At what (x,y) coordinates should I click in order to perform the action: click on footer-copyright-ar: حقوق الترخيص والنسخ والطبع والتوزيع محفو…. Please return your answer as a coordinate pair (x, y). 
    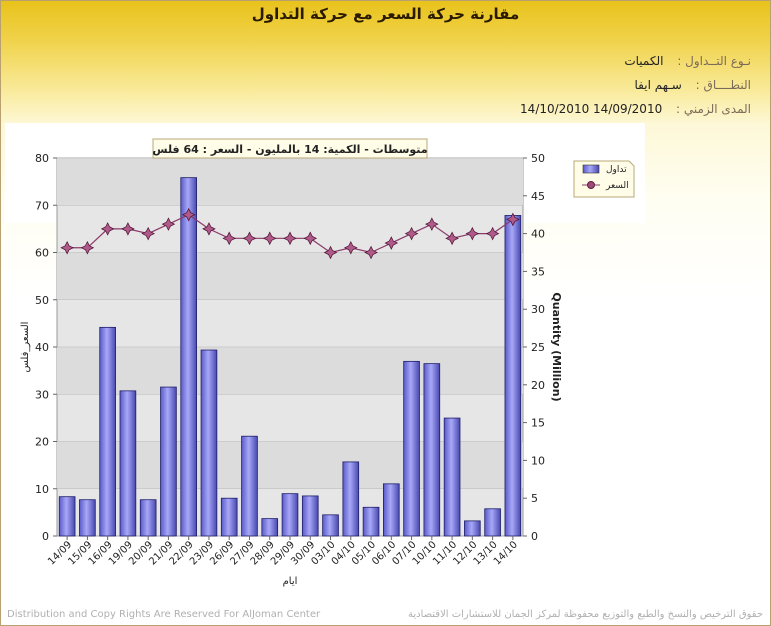
    Looking at the image, I should click on (585, 614).